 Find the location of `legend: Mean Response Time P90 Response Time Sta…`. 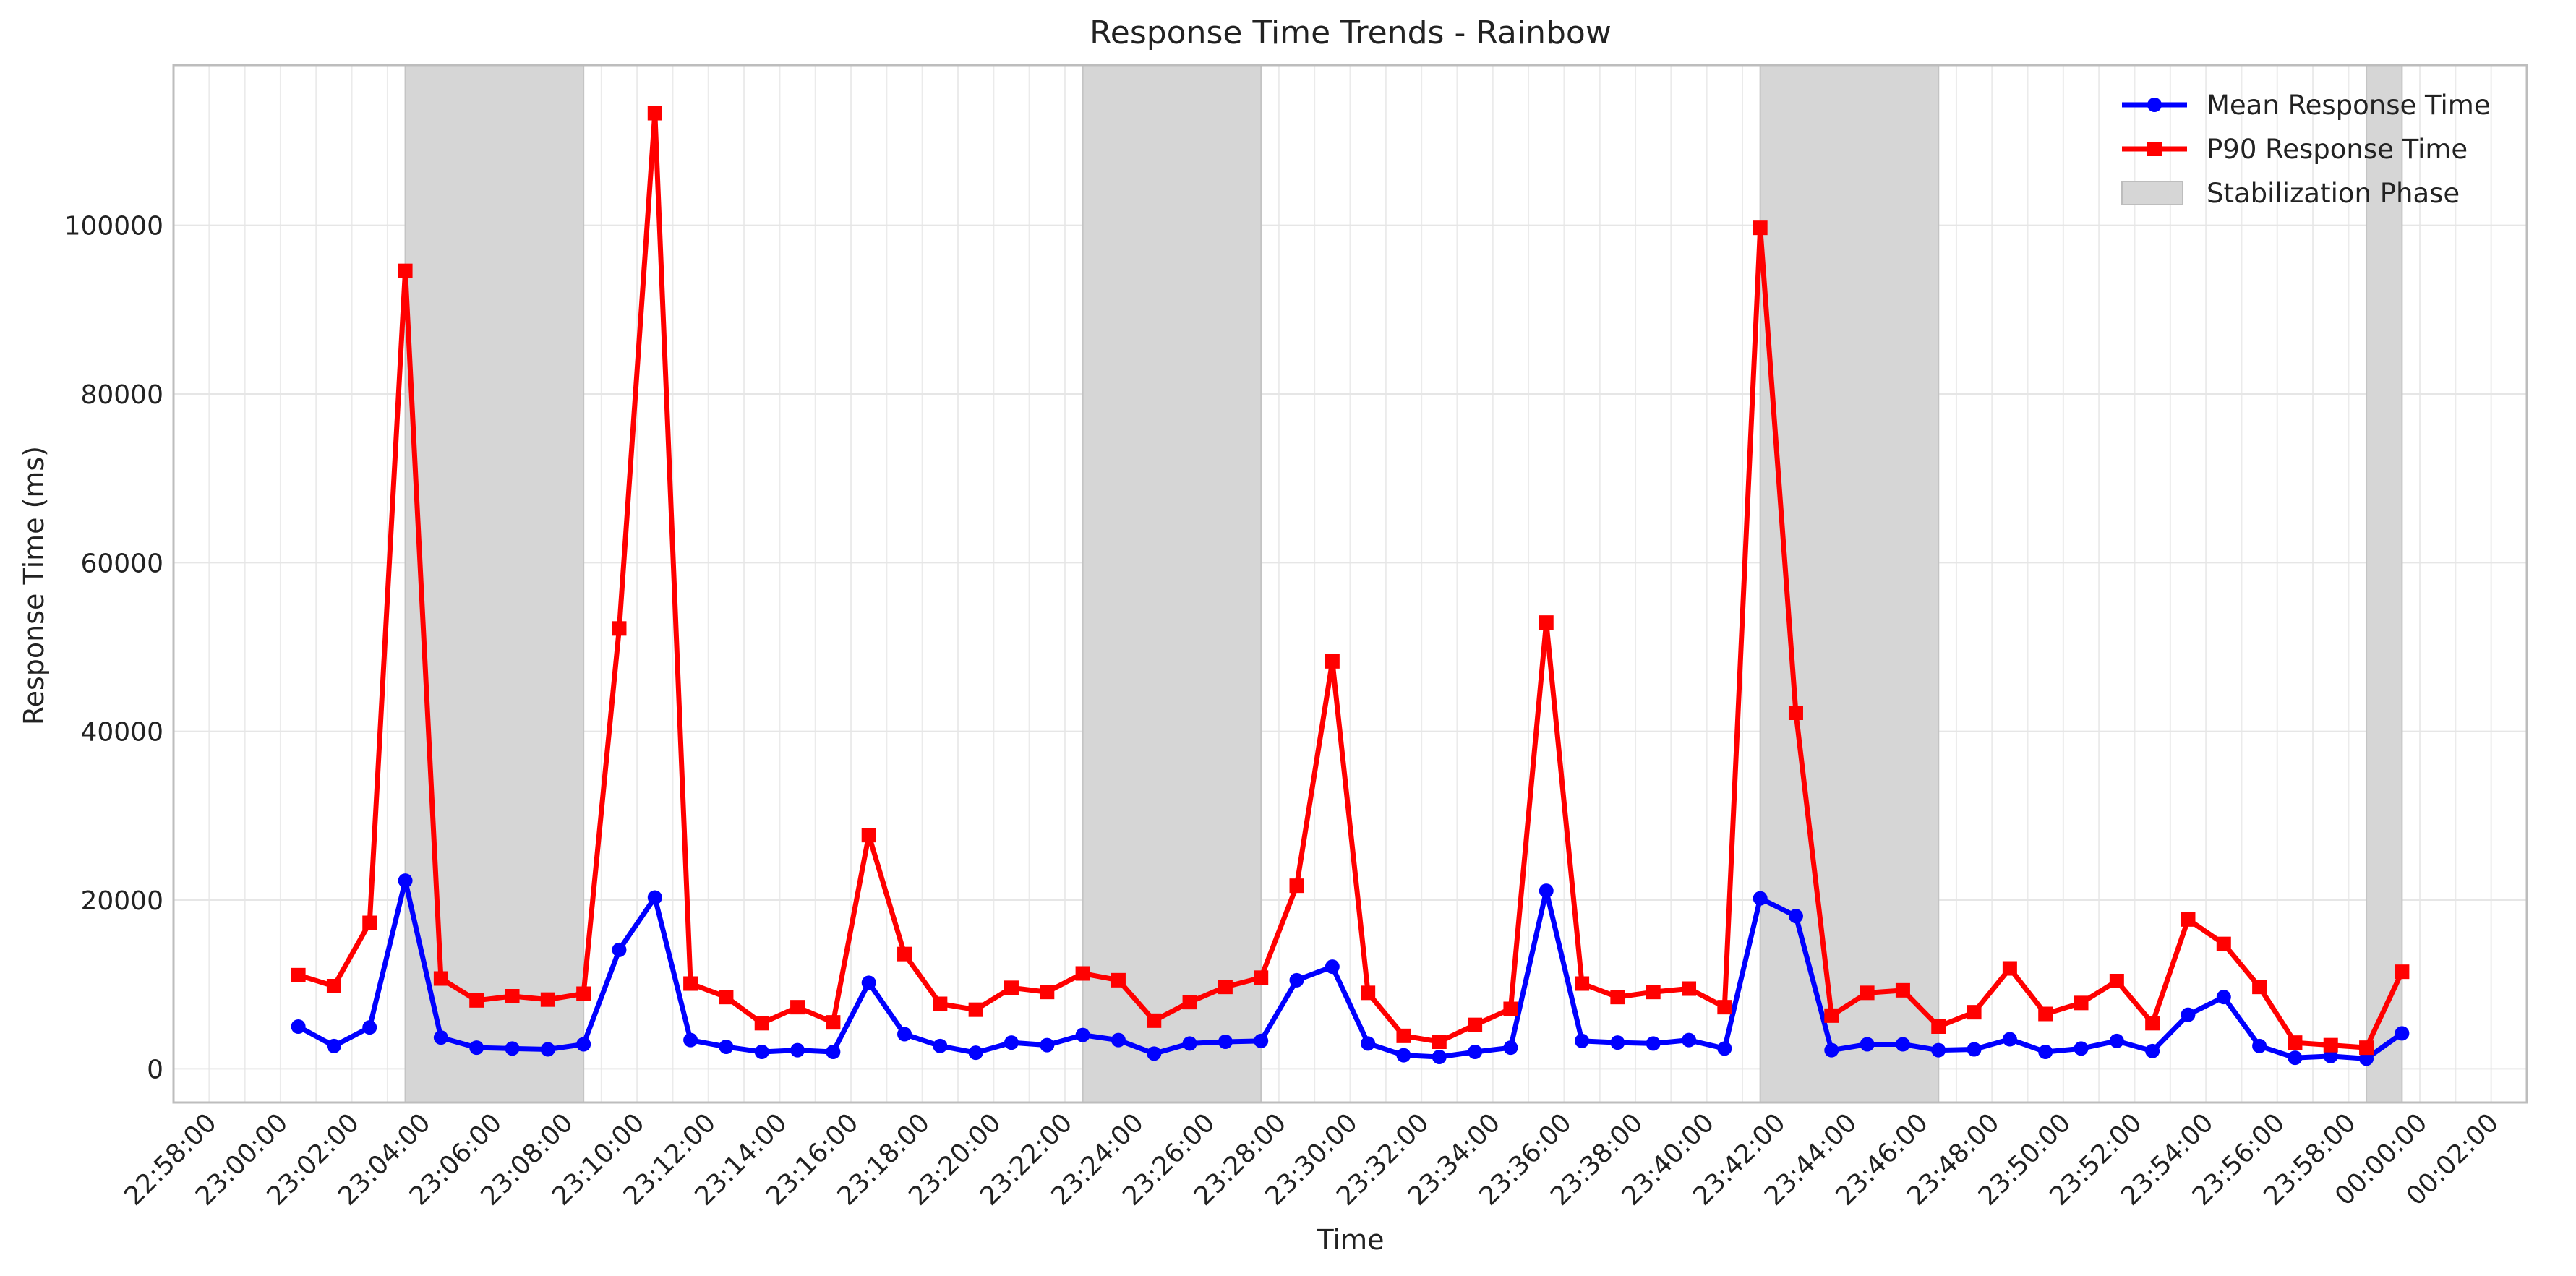

legend: Mean Response Time P90 Response Time Sta… is located at coordinates (2306, 149).